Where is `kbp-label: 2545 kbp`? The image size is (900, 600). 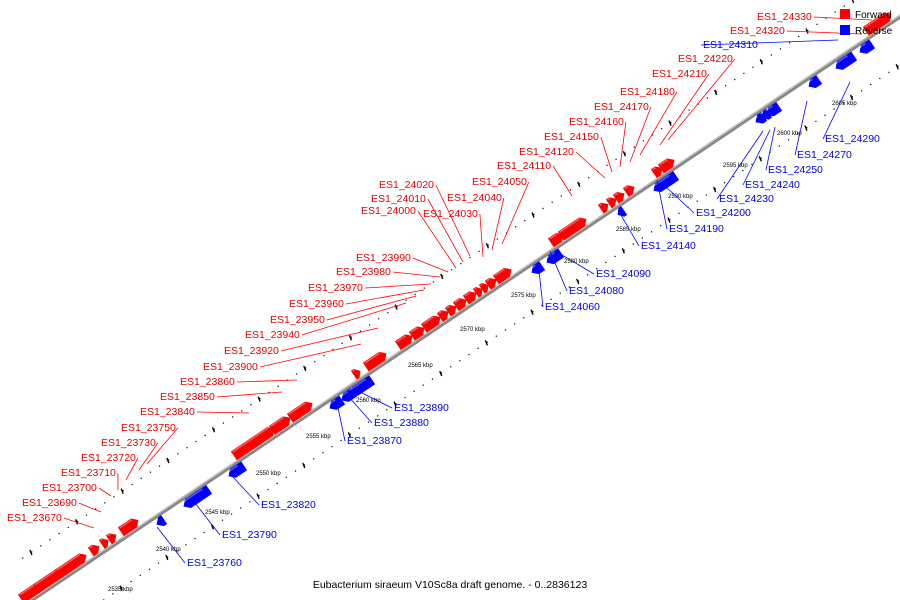 kbp-label: 2545 kbp is located at coordinates (217, 513).